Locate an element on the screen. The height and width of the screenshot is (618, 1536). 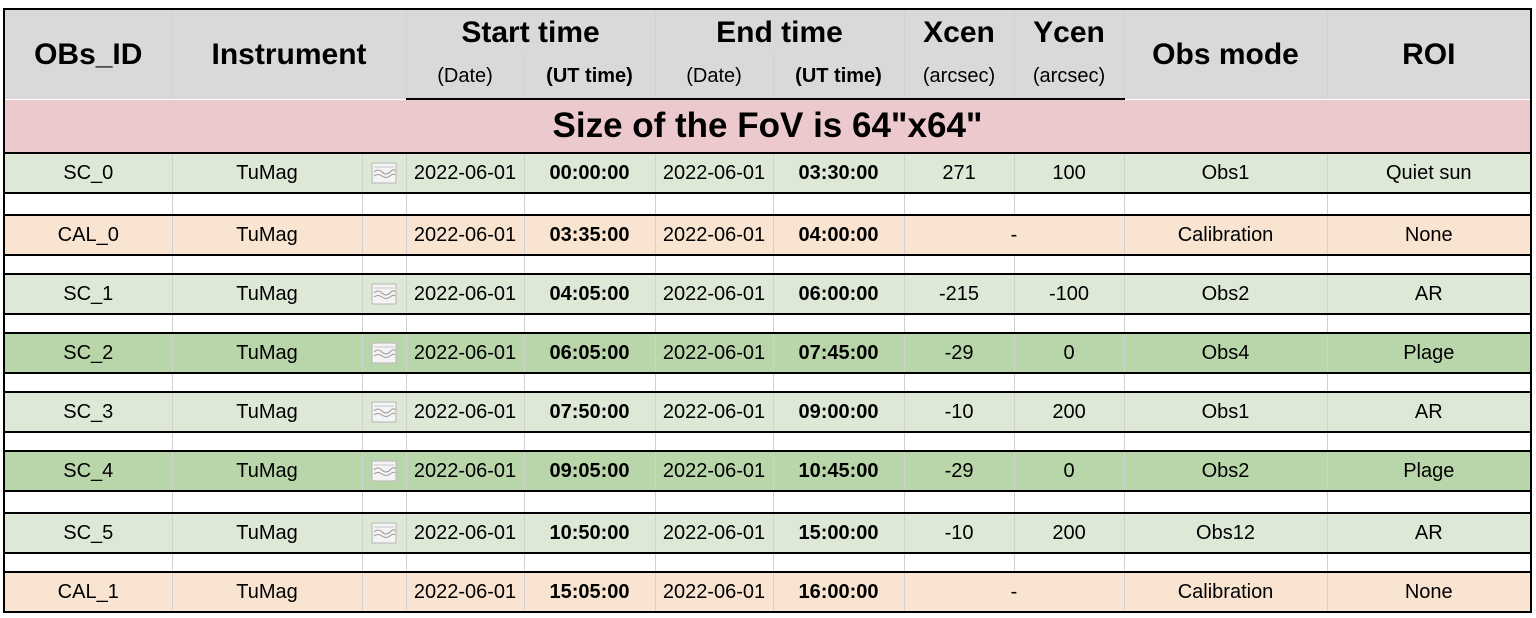
cell-end-time: 15:00:00 is located at coordinates (838, 533).